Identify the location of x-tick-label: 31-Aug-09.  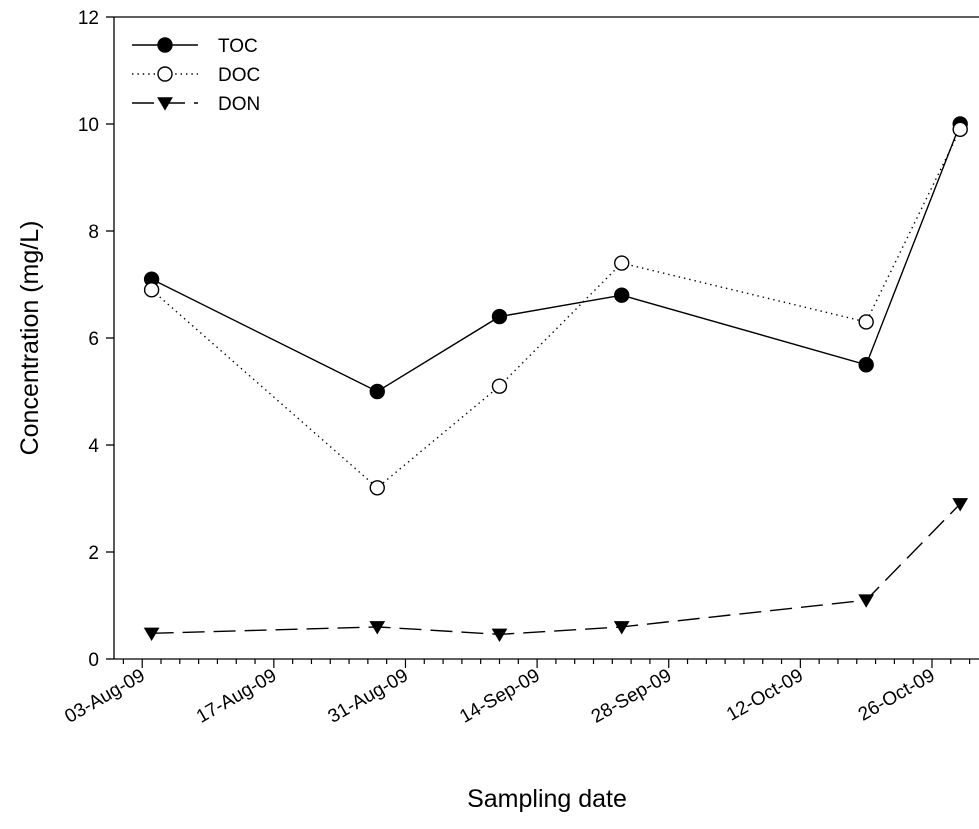
(368, 696).